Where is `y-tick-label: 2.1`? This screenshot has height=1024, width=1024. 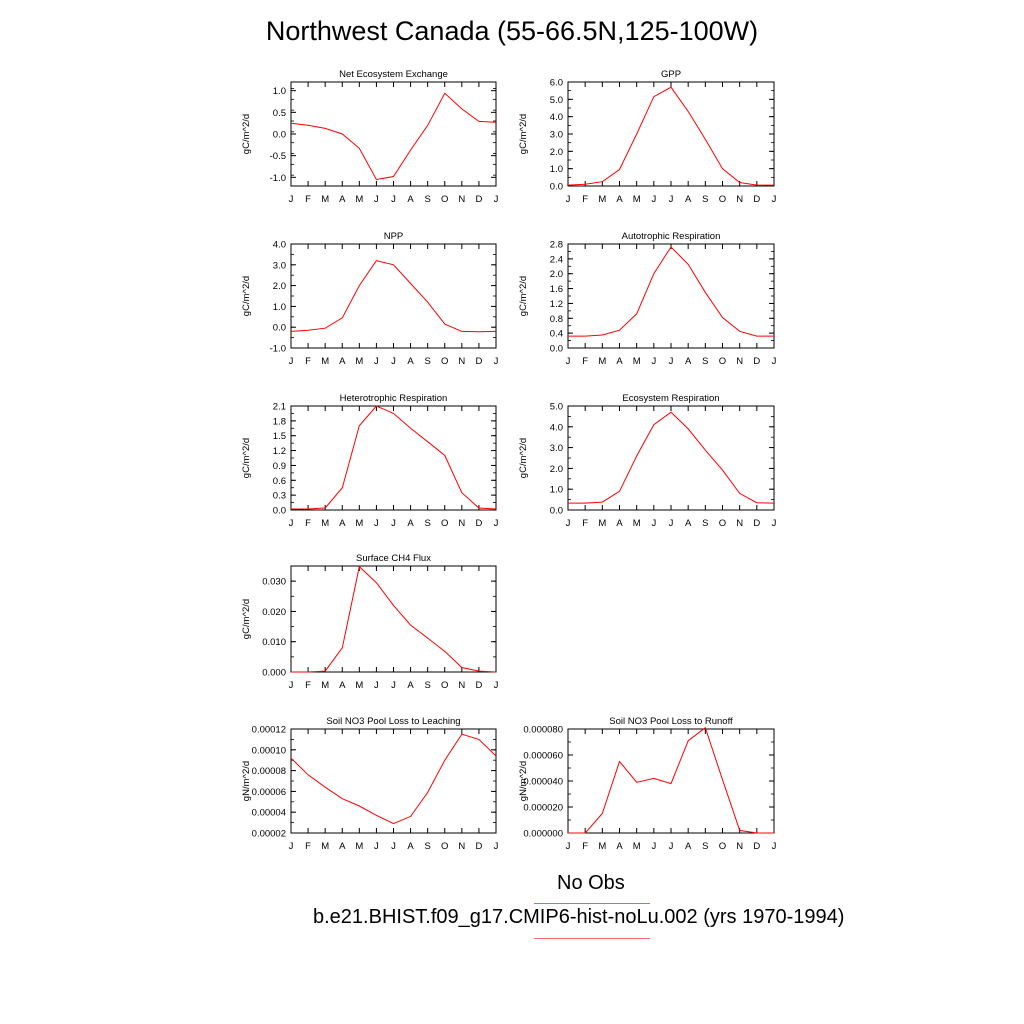
y-tick-label: 2.1 is located at coordinates (279, 407).